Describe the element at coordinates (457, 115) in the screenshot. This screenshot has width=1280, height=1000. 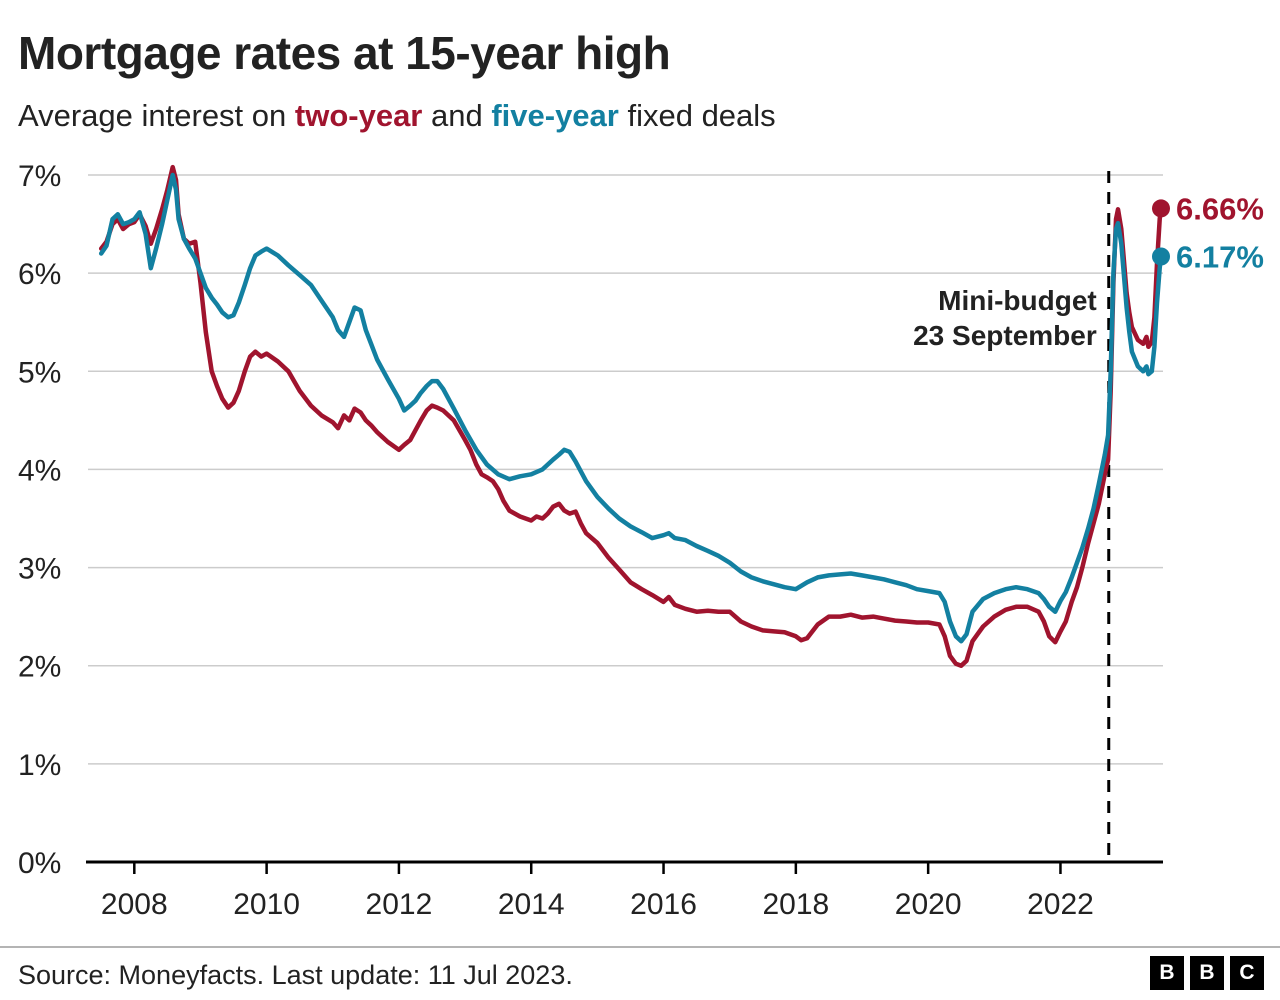
I see `subtitle-and: and` at that location.